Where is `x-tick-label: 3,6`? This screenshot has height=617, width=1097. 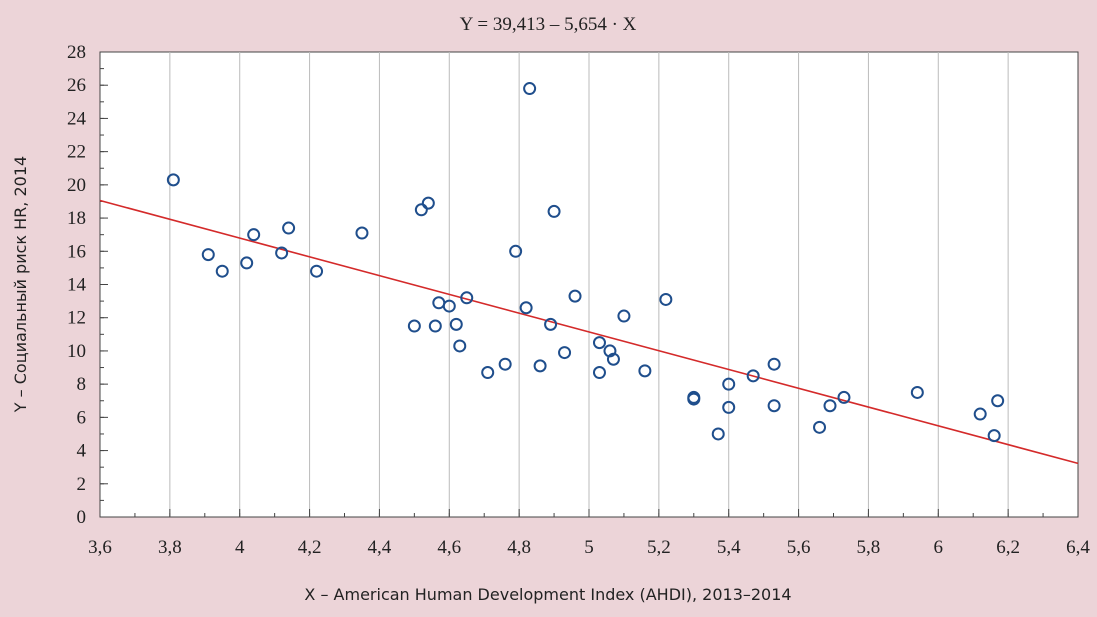
x-tick-label: 3,6 is located at coordinates (100, 547).